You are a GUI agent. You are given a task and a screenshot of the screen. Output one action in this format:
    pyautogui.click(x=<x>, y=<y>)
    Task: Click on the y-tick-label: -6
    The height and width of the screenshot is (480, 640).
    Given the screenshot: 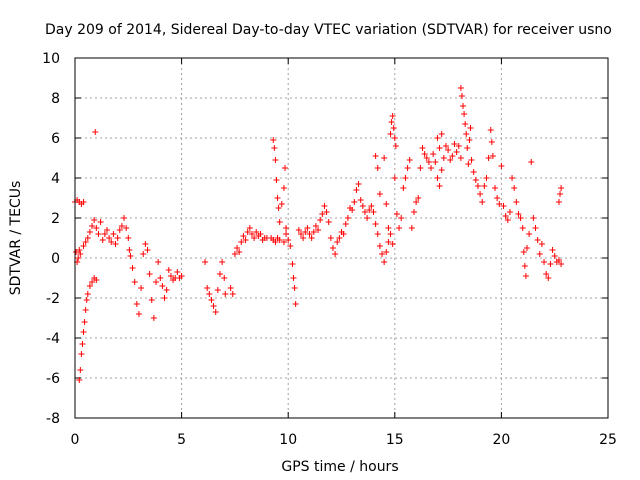 What is the action you would take?
    pyautogui.click(x=53, y=379)
    